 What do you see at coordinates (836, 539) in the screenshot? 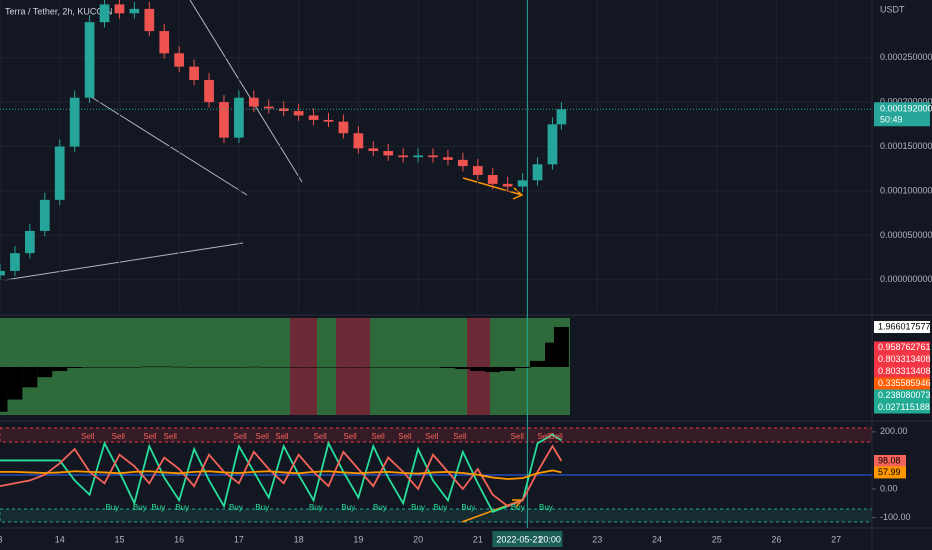
I see `x-tick-label: 27` at bounding box center [836, 539].